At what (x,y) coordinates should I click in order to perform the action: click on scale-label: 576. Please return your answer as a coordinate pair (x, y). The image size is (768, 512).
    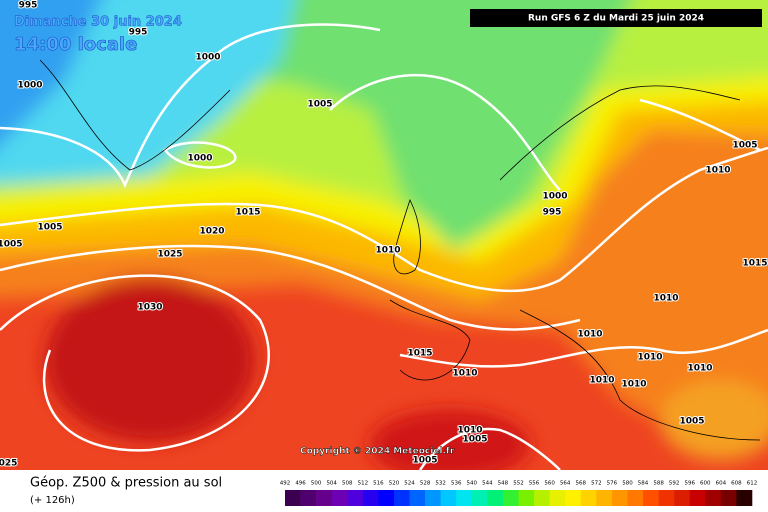
    Looking at the image, I should click on (612, 484).